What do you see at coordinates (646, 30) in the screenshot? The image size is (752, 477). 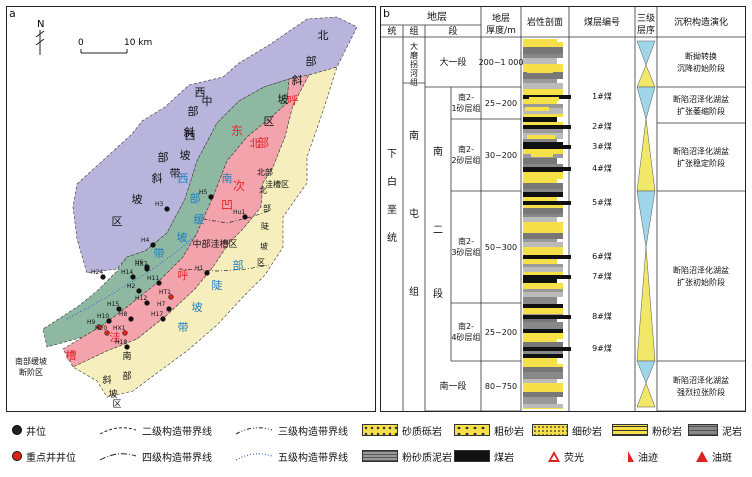 I see `header-sequence-2: 层序` at bounding box center [646, 30].